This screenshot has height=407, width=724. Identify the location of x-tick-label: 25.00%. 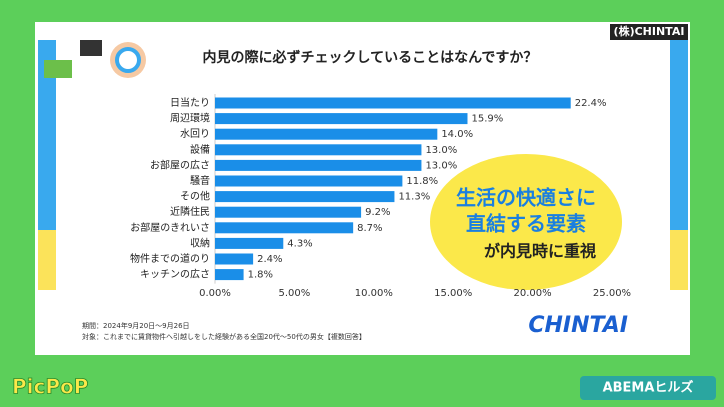
(612, 293).